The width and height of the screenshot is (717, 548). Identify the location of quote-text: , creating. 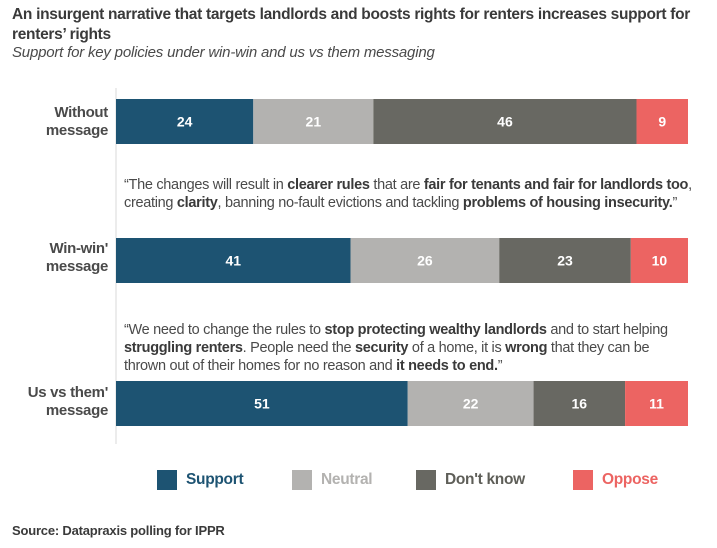
(408, 194).